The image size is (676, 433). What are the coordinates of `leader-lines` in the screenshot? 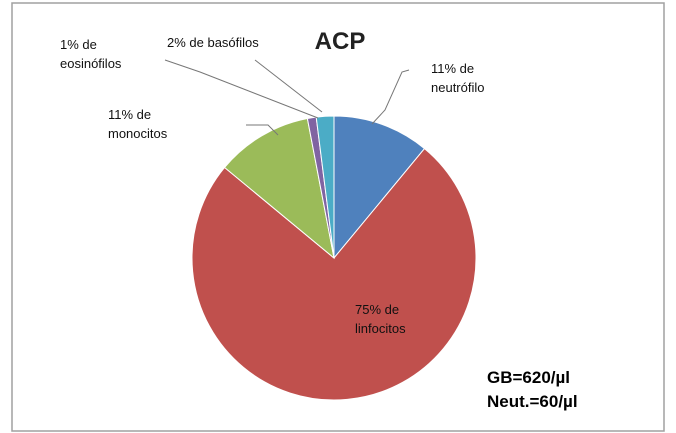 It's located at (287, 97).